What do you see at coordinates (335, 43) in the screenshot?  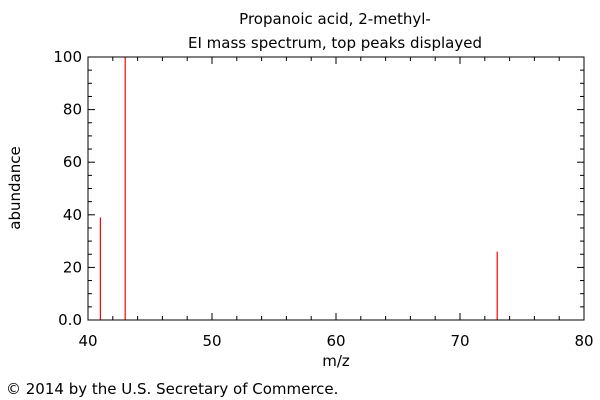 I see `chart-subtitle: EI mass spectrum, top peaks displayed` at bounding box center [335, 43].